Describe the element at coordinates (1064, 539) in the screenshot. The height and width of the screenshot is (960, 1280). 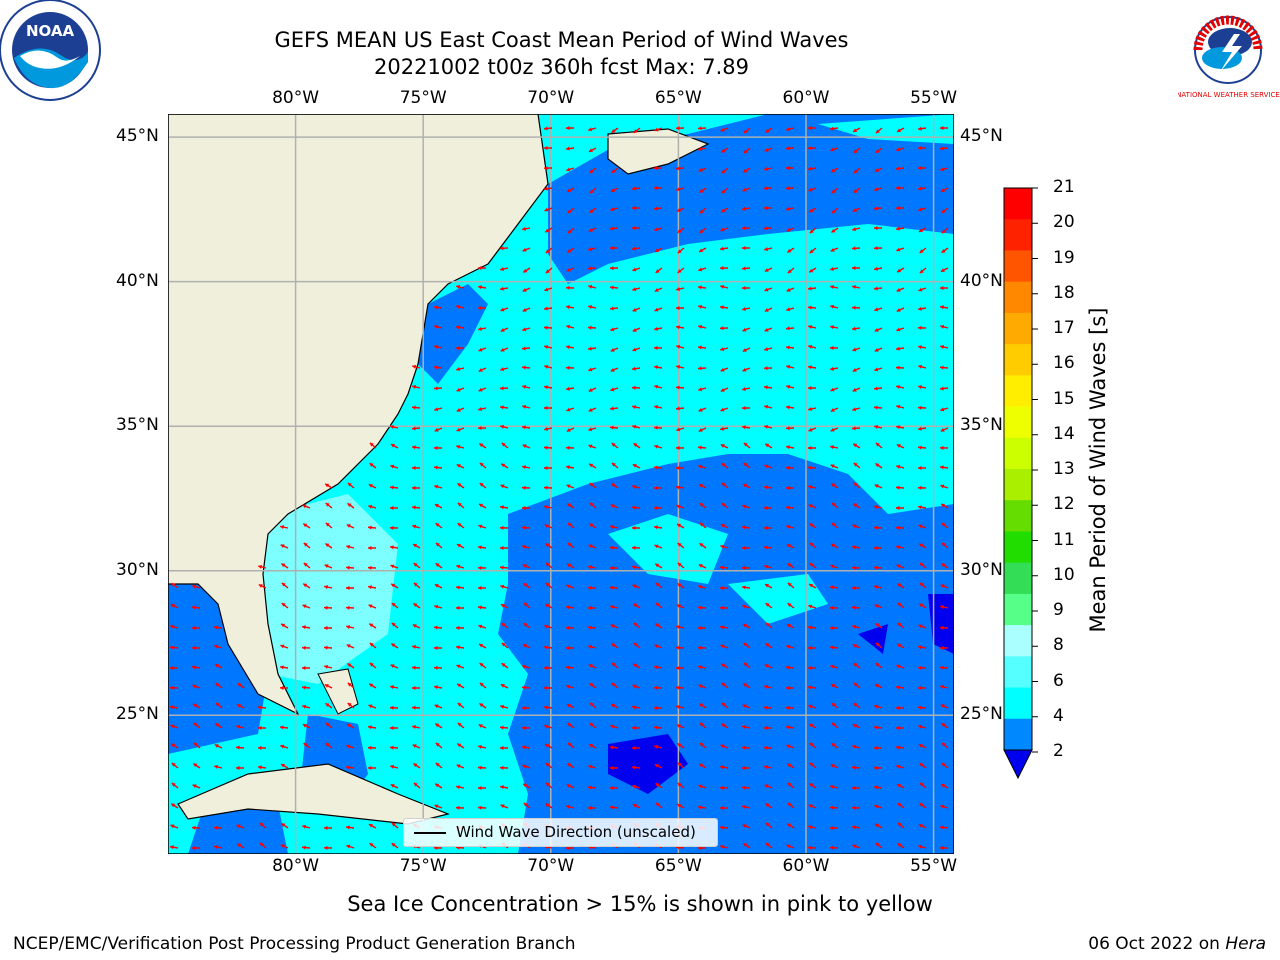
I see `colorbar-tick-label: 11` at that location.